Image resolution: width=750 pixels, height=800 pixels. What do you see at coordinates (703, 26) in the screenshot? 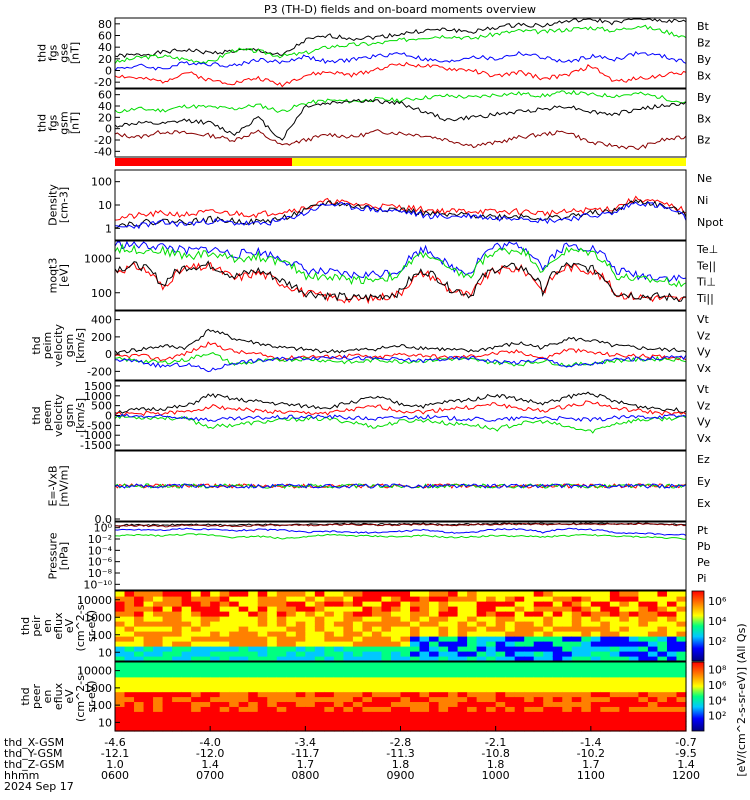
I see `legend-label: Bt` at bounding box center [703, 26].